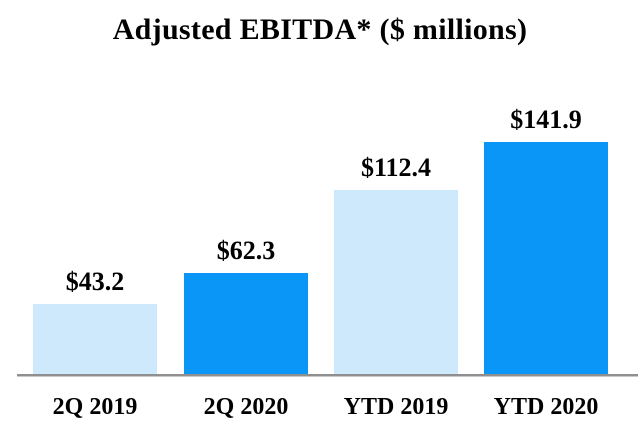 The image size is (640, 440). Describe the element at coordinates (95, 407) in the screenshot. I see `category-label-2q-2019: 2Q 2019` at that location.